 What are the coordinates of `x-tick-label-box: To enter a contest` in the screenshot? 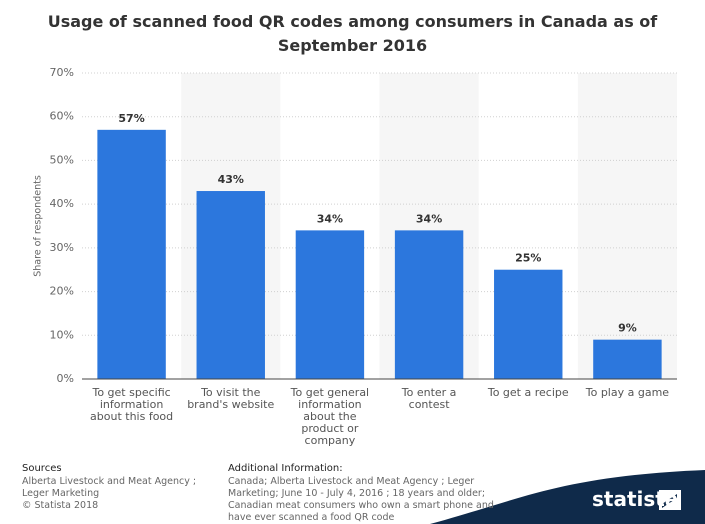 It's located at (429, 399).